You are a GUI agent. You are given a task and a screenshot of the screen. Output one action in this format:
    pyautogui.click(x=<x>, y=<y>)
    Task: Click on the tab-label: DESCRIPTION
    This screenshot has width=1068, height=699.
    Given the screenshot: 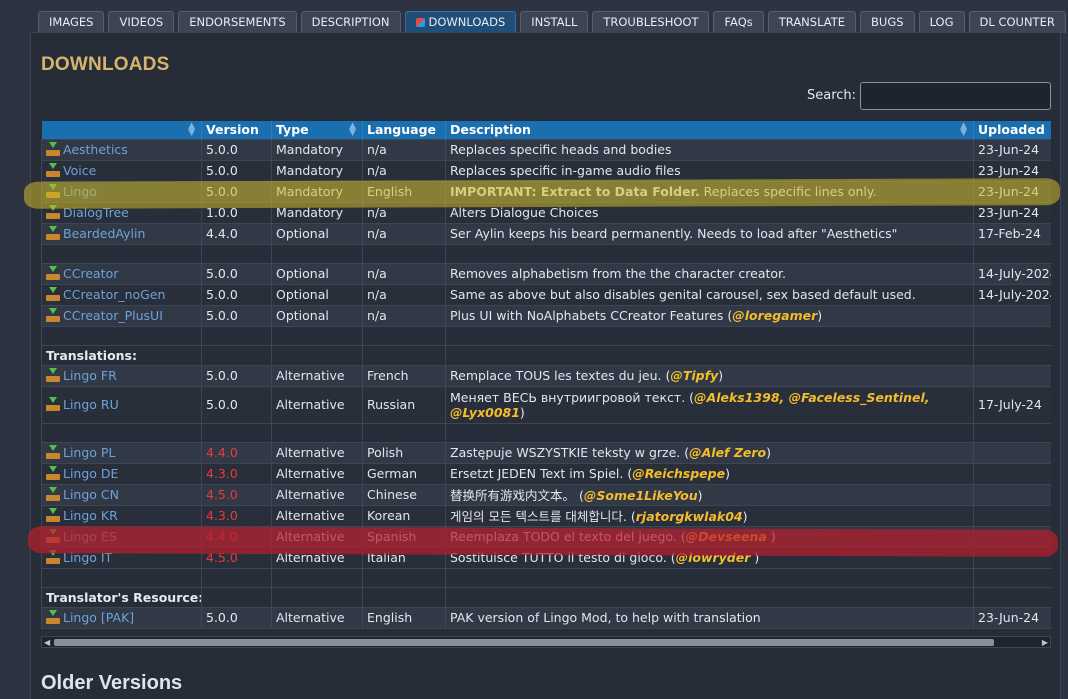 What is the action you would take?
    pyautogui.click(x=350, y=22)
    